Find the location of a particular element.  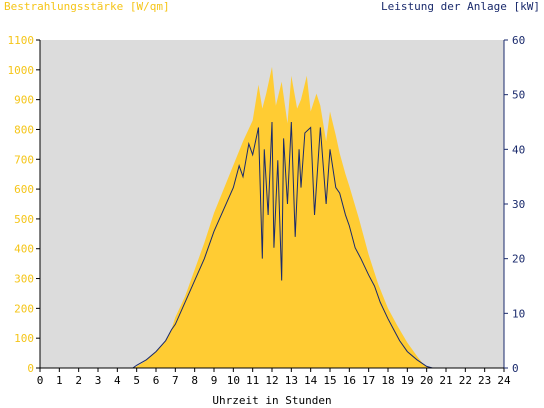

x-tick-label: 24 is located at coordinates (504, 380).